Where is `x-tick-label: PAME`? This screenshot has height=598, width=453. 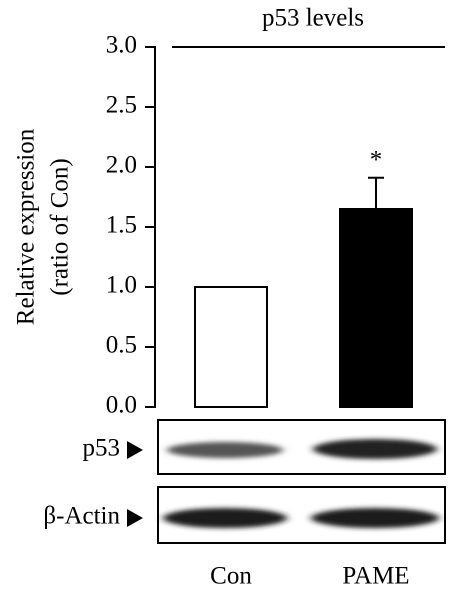
x-tick-label: PAME is located at coordinates (375, 576).